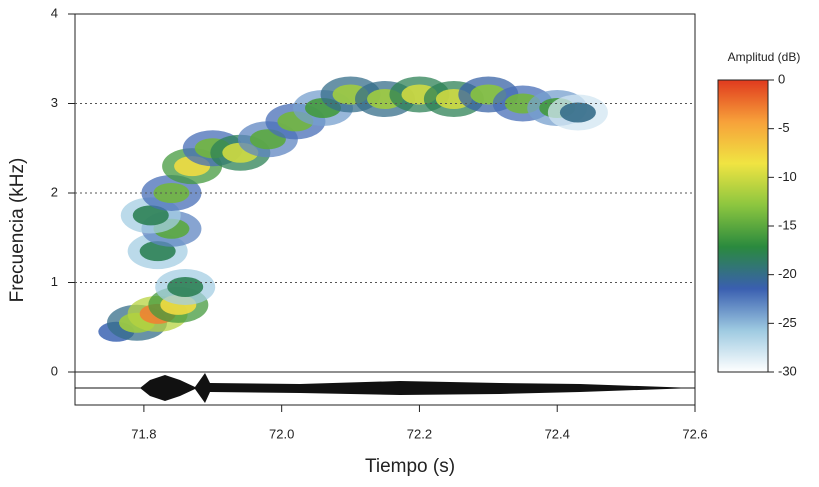 This screenshot has height=487, width=819. I want to click on y-tick-label: 4, so click(54, 12).